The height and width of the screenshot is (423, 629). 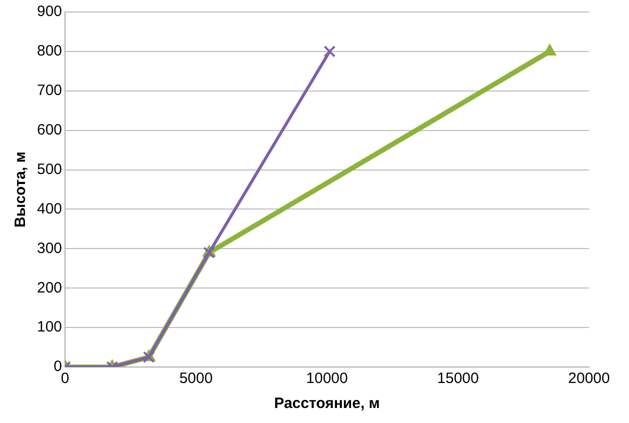 I want to click on y-tick-label: 500, so click(x=49, y=169).